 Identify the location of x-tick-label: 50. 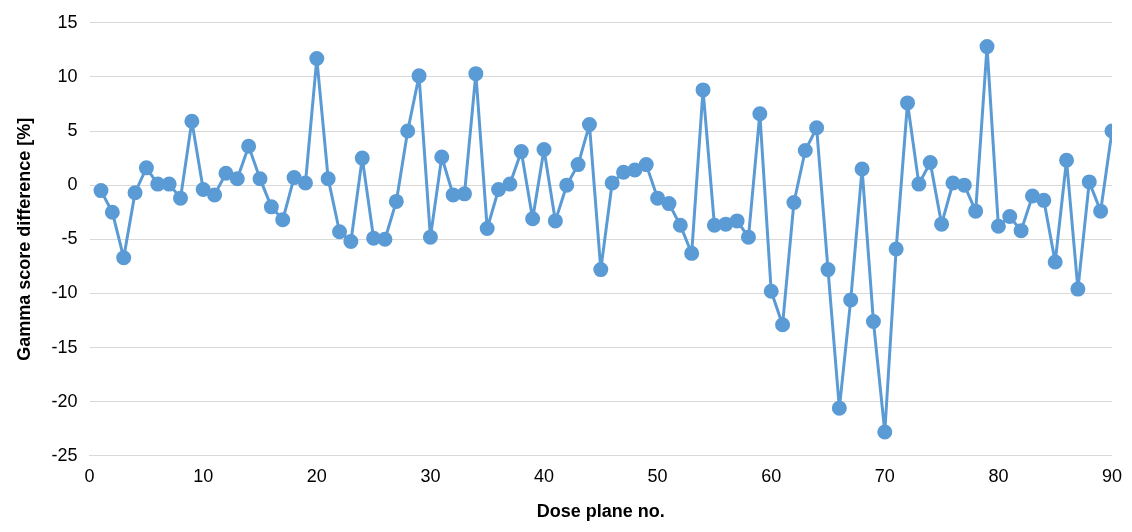
(657, 475).